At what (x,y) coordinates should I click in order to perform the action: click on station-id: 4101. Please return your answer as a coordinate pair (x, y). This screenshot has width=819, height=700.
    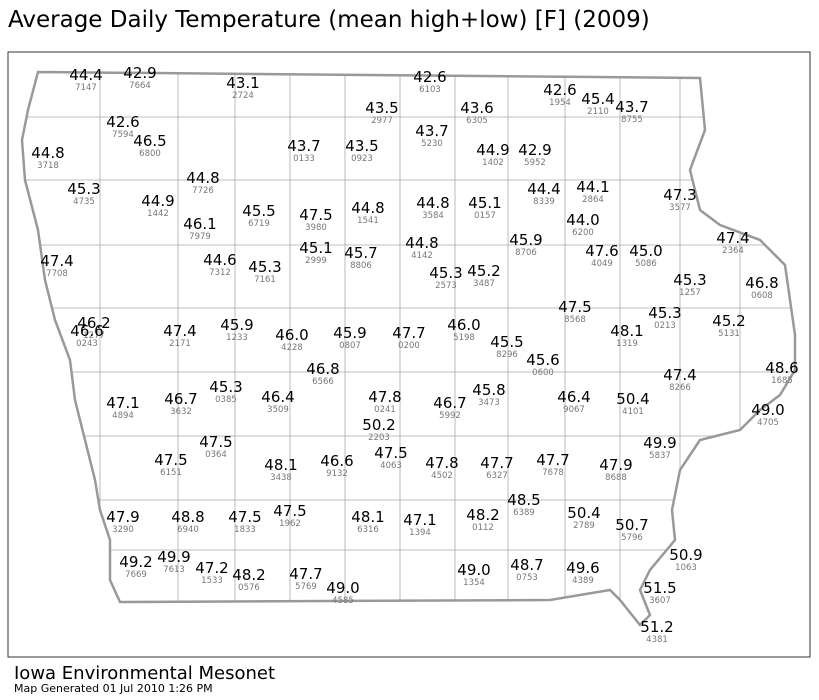
    Looking at the image, I should click on (633, 412).